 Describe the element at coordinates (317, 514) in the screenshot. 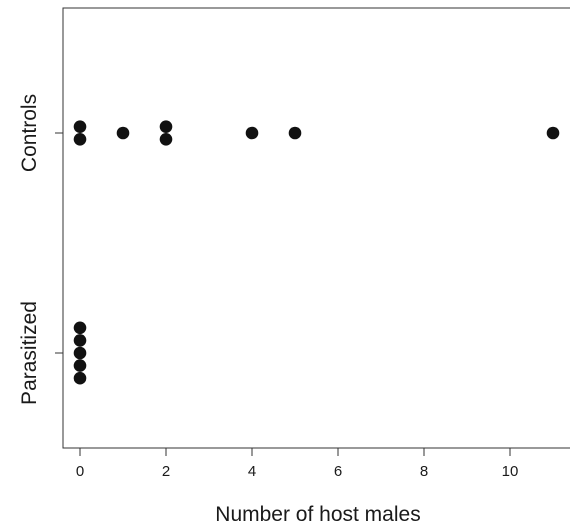

I see `x-axis-title: Number of host males` at that location.